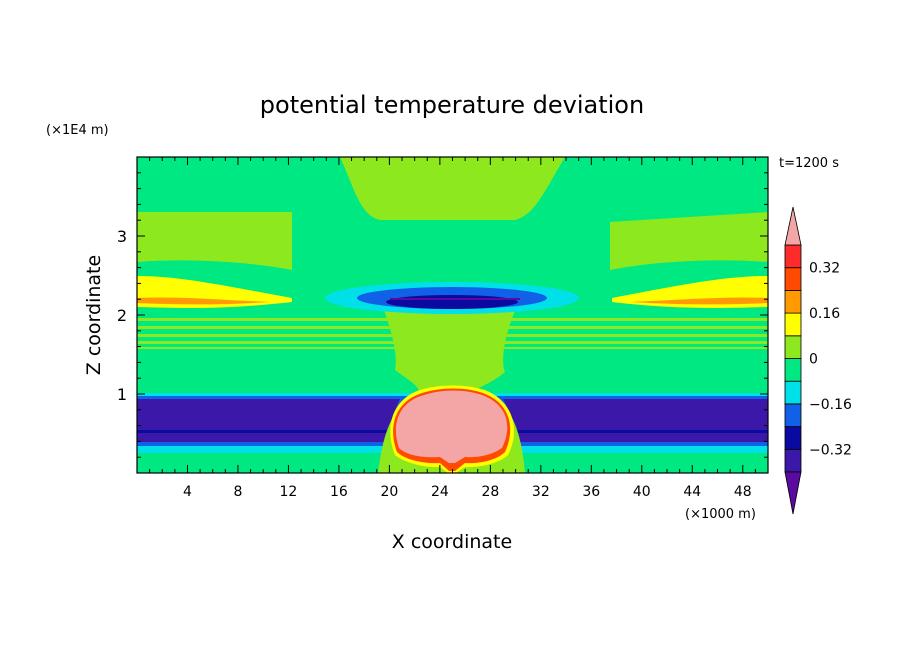 The width and height of the screenshot is (904, 654). What do you see at coordinates (122, 394) in the screenshot?
I see `y-tick-label: 1` at bounding box center [122, 394].